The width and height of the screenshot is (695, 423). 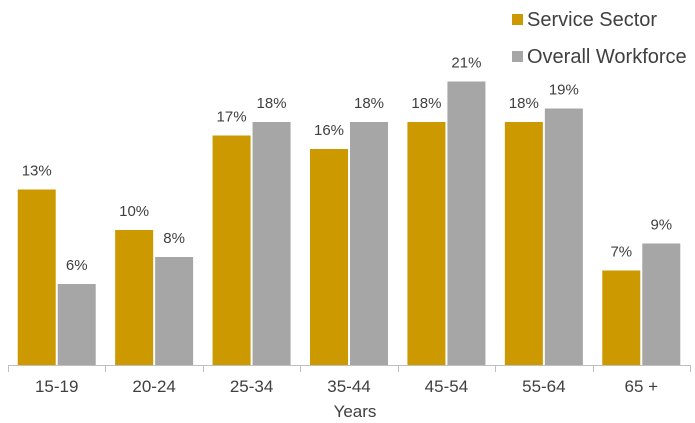 What do you see at coordinates (524, 103) in the screenshot?
I see `value-label-service-sector-55-64: 18%` at bounding box center [524, 103].